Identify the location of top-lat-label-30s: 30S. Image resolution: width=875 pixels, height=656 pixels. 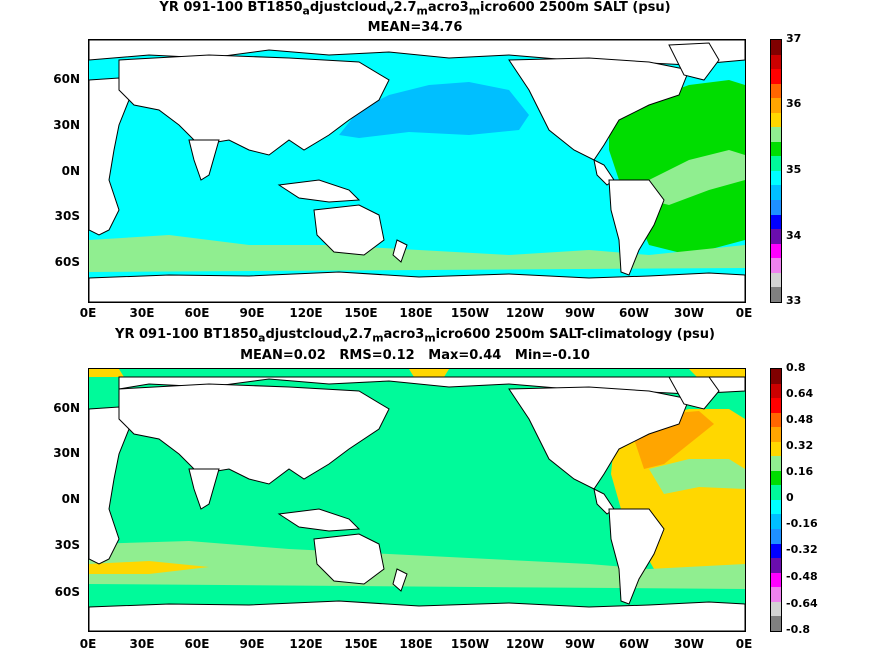
(67, 216).